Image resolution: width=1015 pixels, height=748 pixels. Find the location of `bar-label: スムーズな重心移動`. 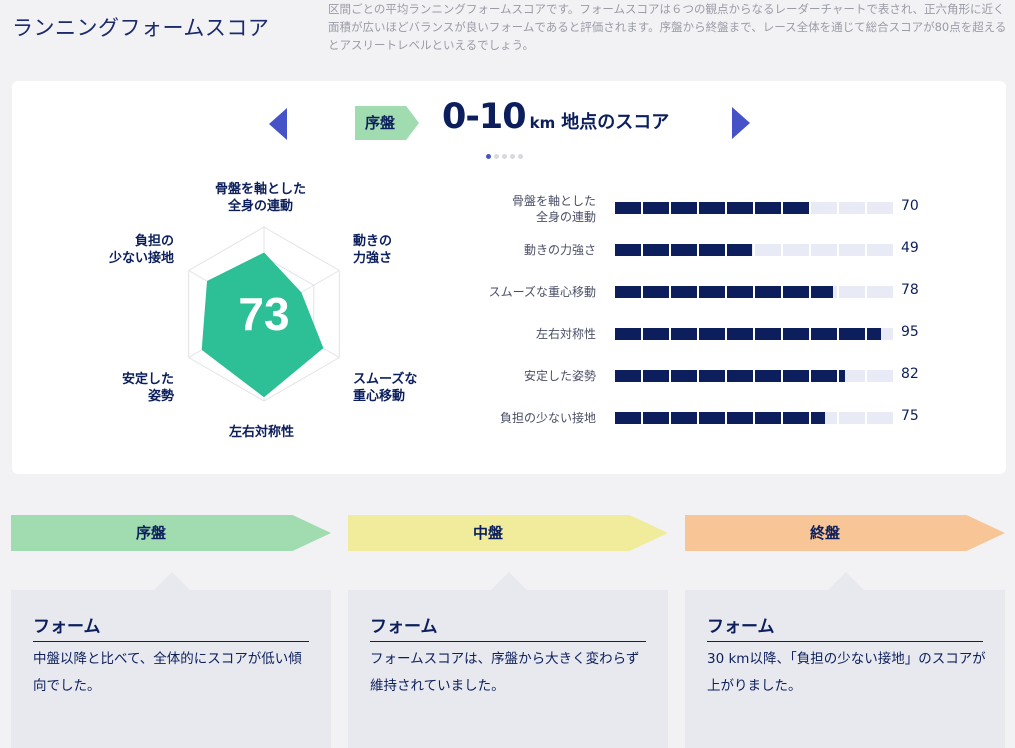

bar-label: スムーズな重心移動 is located at coordinates (542, 292).